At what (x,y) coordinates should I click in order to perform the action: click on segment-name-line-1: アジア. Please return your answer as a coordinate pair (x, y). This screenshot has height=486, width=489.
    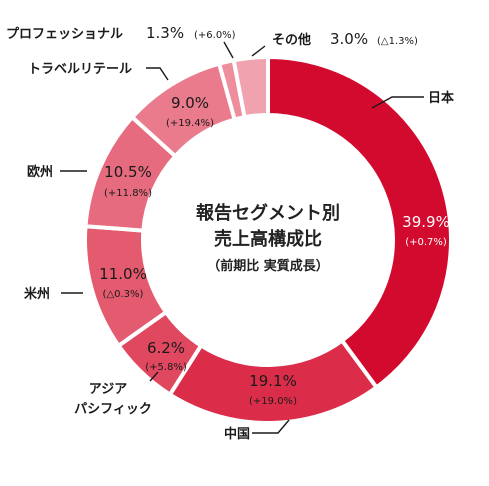
    Looking at the image, I should click on (108, 389).